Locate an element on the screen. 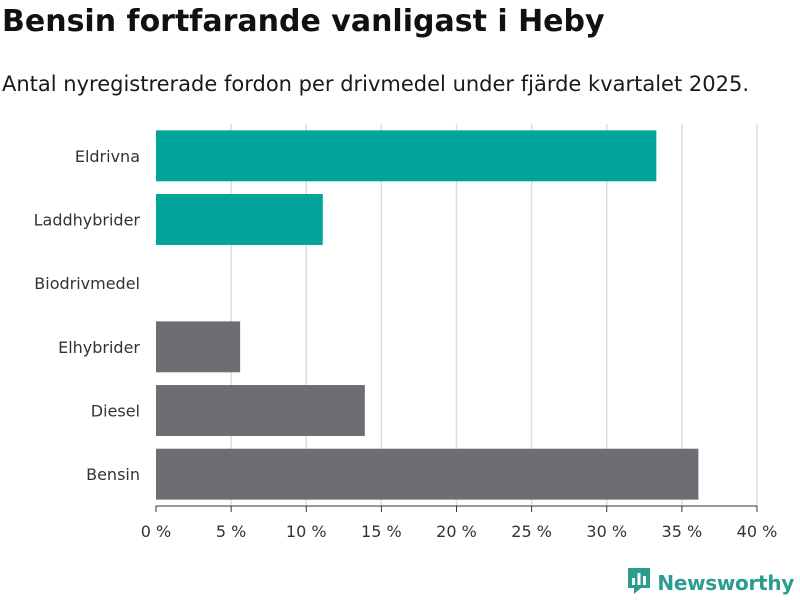 Image resolution: width=800 pixels, height=600 pixels. bar-diesel is located at coordinates (260, 410).